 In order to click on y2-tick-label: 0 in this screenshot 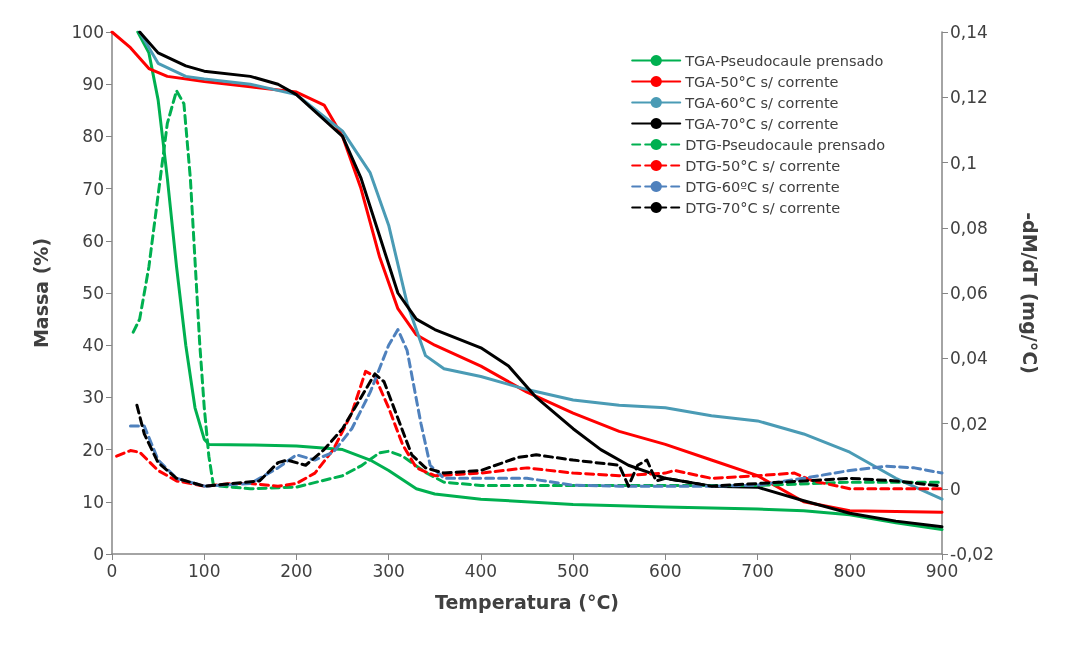, I will do `click(955, 488)`.